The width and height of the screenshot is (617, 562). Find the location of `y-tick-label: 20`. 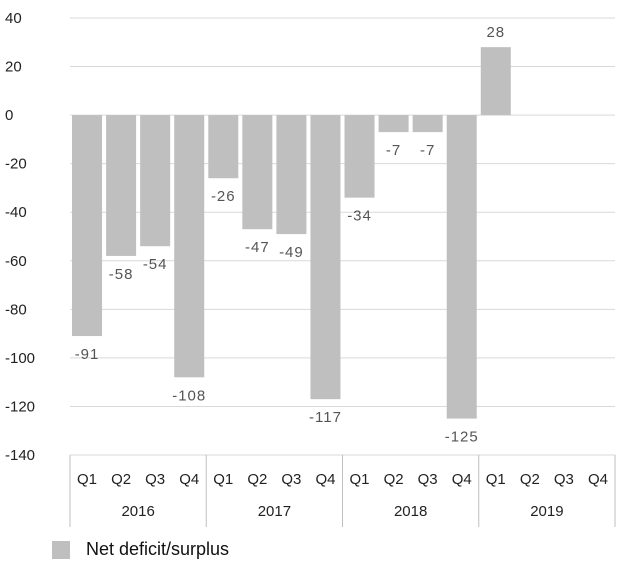

y-tick-label: 20 is located at coordinates (13, 67).